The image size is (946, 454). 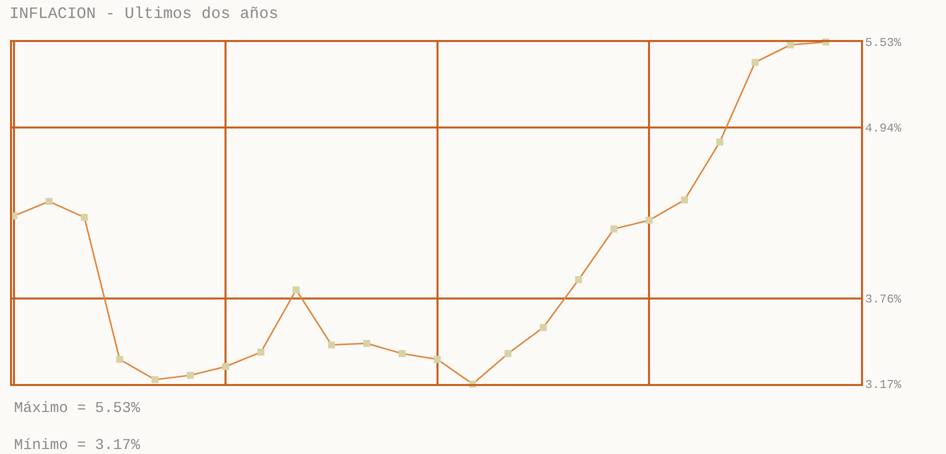 What do you see at coordinates (883, 385) in the screenshot?
I see `y-tick-label: 3.17%` at bounding box center [883, 385].